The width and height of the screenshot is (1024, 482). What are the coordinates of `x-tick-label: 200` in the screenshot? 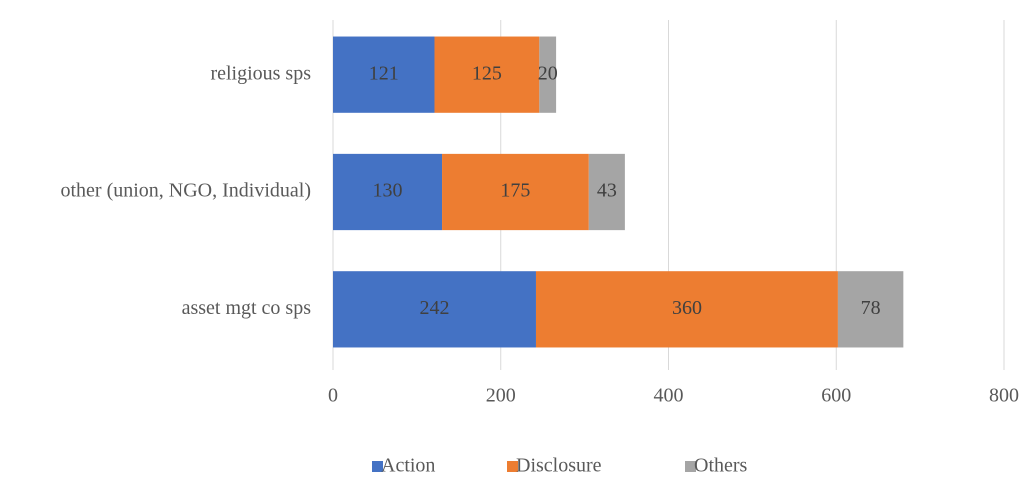 It's located at (501, 396).